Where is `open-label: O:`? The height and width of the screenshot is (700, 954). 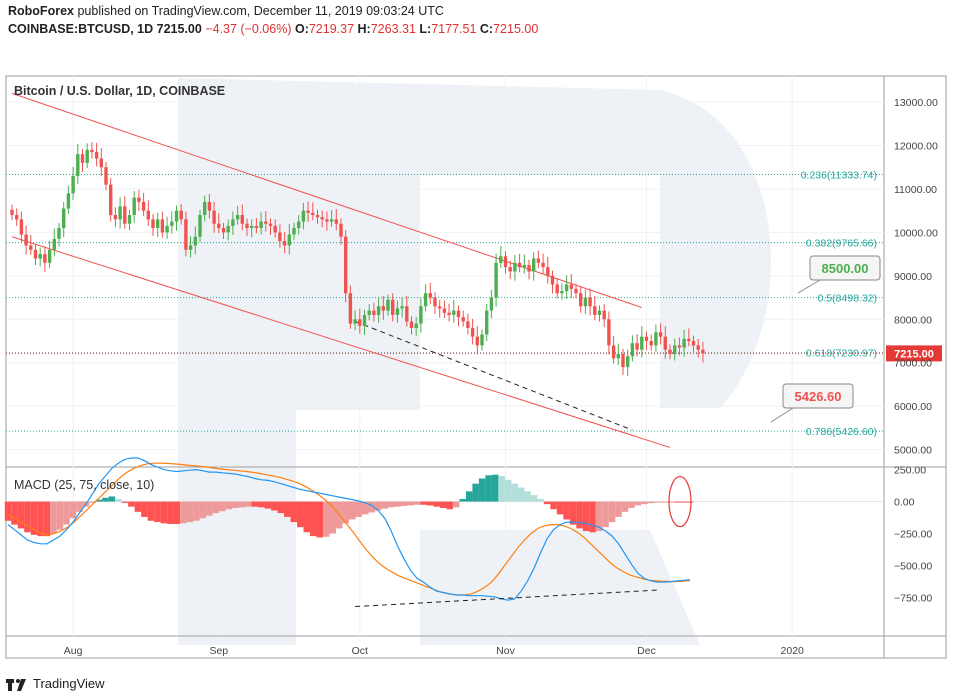 open-label: O: is located at coordinates (301, 29).